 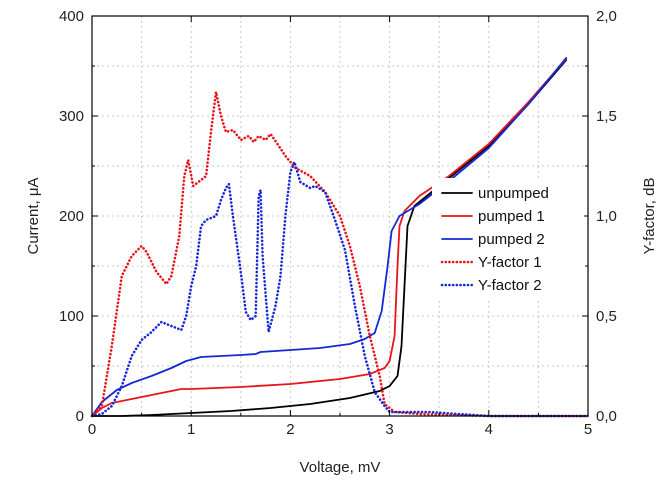 What do you see at coordinates (80, 416) in the screenshot?
I see `y-left-tick-label: 0` at bounding box center [80, 416].